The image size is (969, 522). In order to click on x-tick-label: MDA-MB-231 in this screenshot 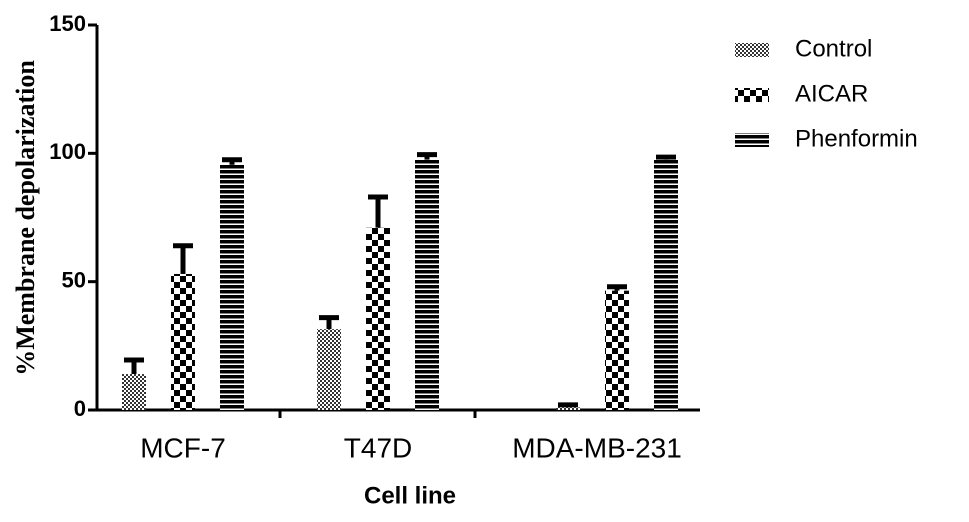, I will do `click(597, 447)`.